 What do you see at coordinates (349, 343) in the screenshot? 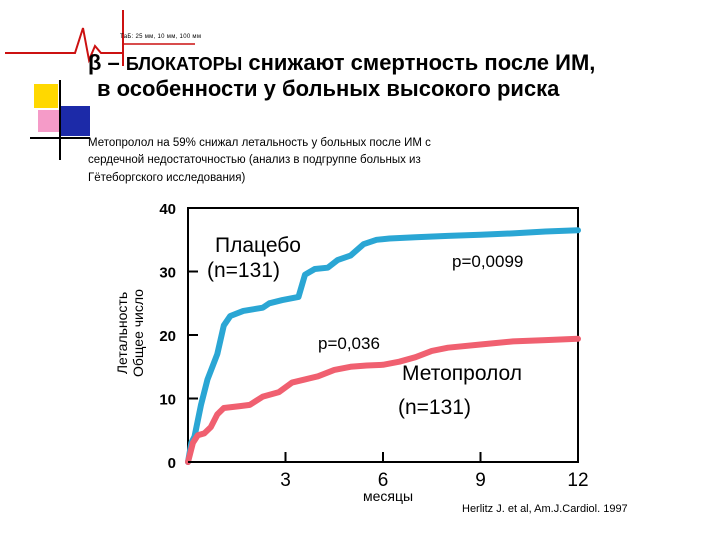
I see `p-value-metoprolol: p=0,036` at bounding box center [349, 343].